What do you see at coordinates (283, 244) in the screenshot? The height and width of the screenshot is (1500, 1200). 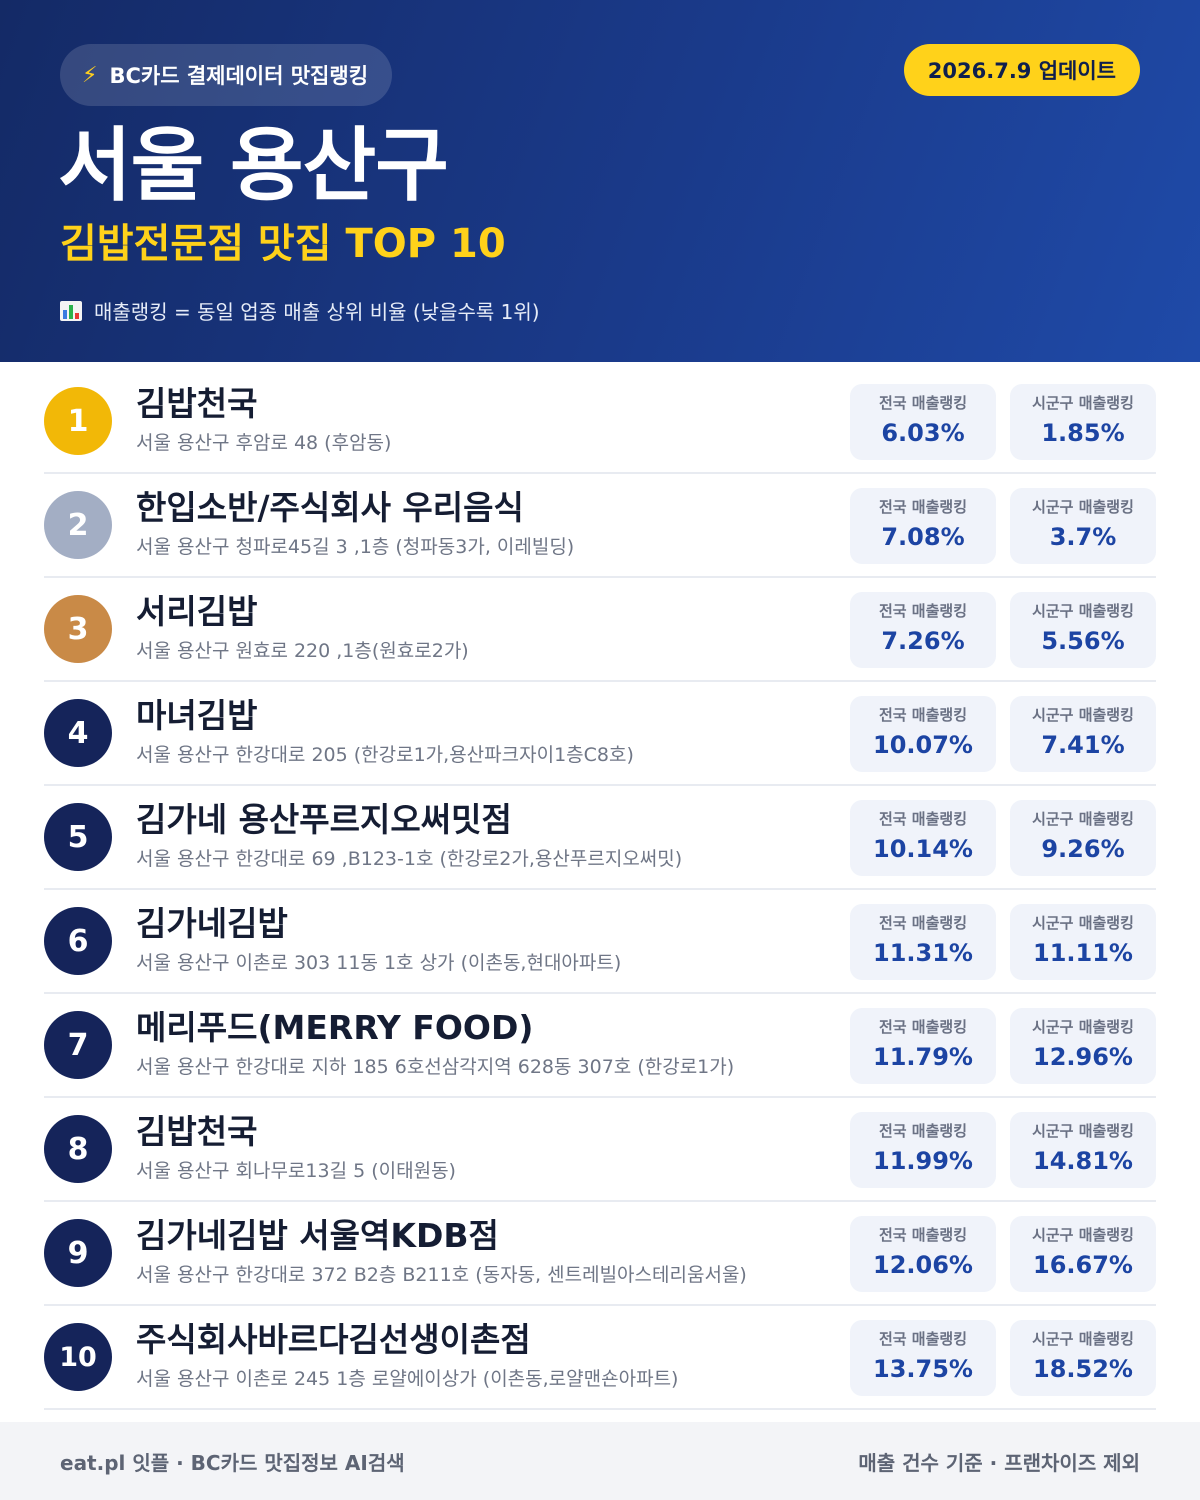 I see `page-subtitle: 김밥전문점 맛집 TOP 10` at bounding box center [283, 244].